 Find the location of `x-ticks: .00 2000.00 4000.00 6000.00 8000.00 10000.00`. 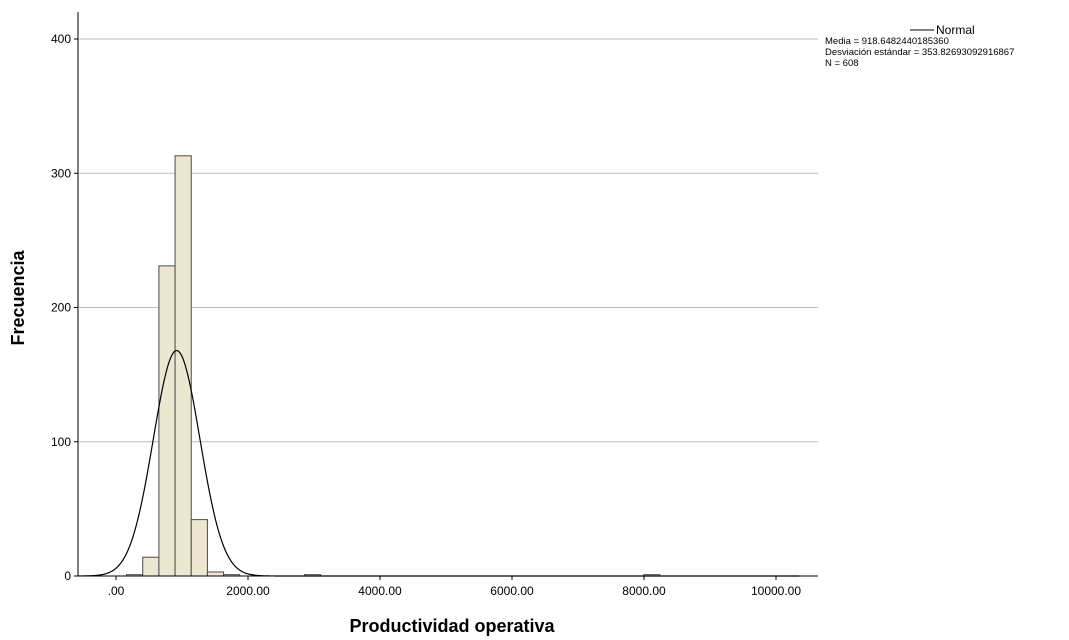

x-ticks: .00 2000.00 4000.00 6000.00 8000.00 10000.00 is located at coordinates (454, 587).